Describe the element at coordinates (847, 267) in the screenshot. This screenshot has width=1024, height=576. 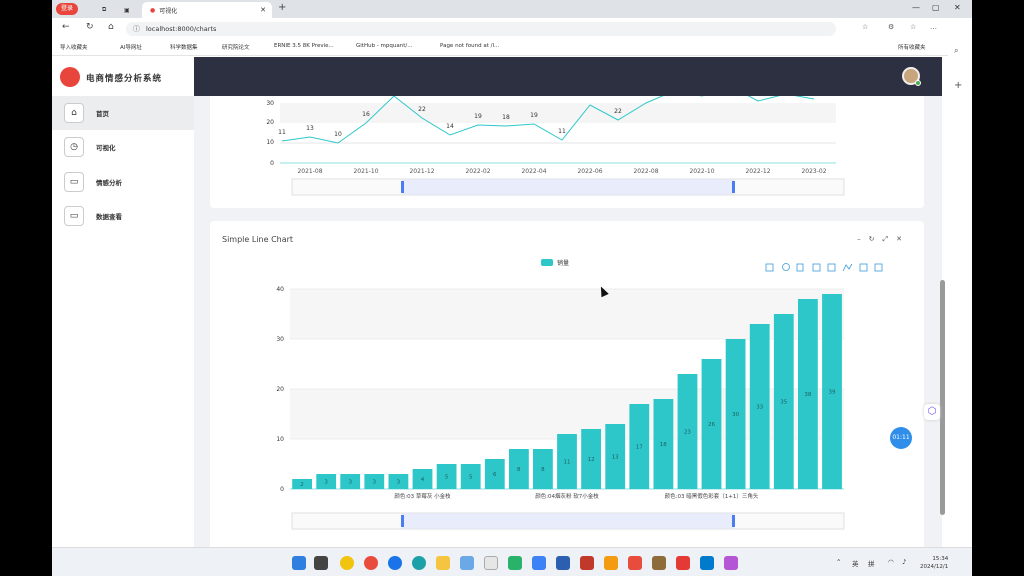
I see `line-type-icon` at that location.